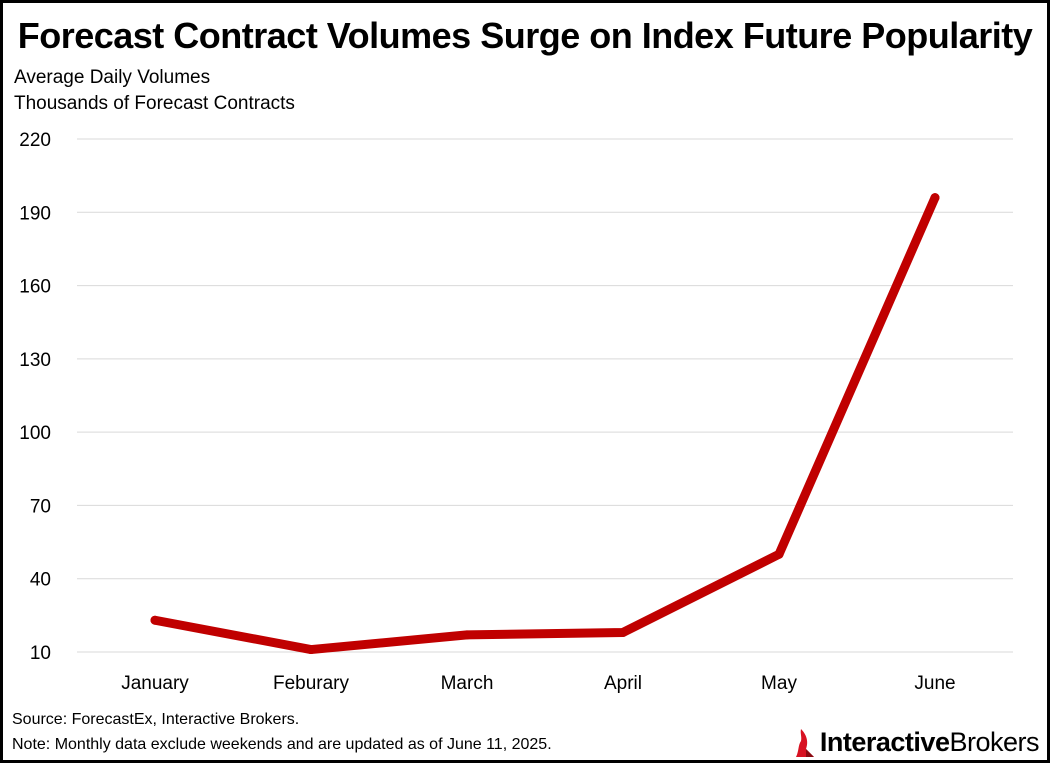  I want to click on interactive-brokers-logo: InteractiveBrokers, so click(915, 742).